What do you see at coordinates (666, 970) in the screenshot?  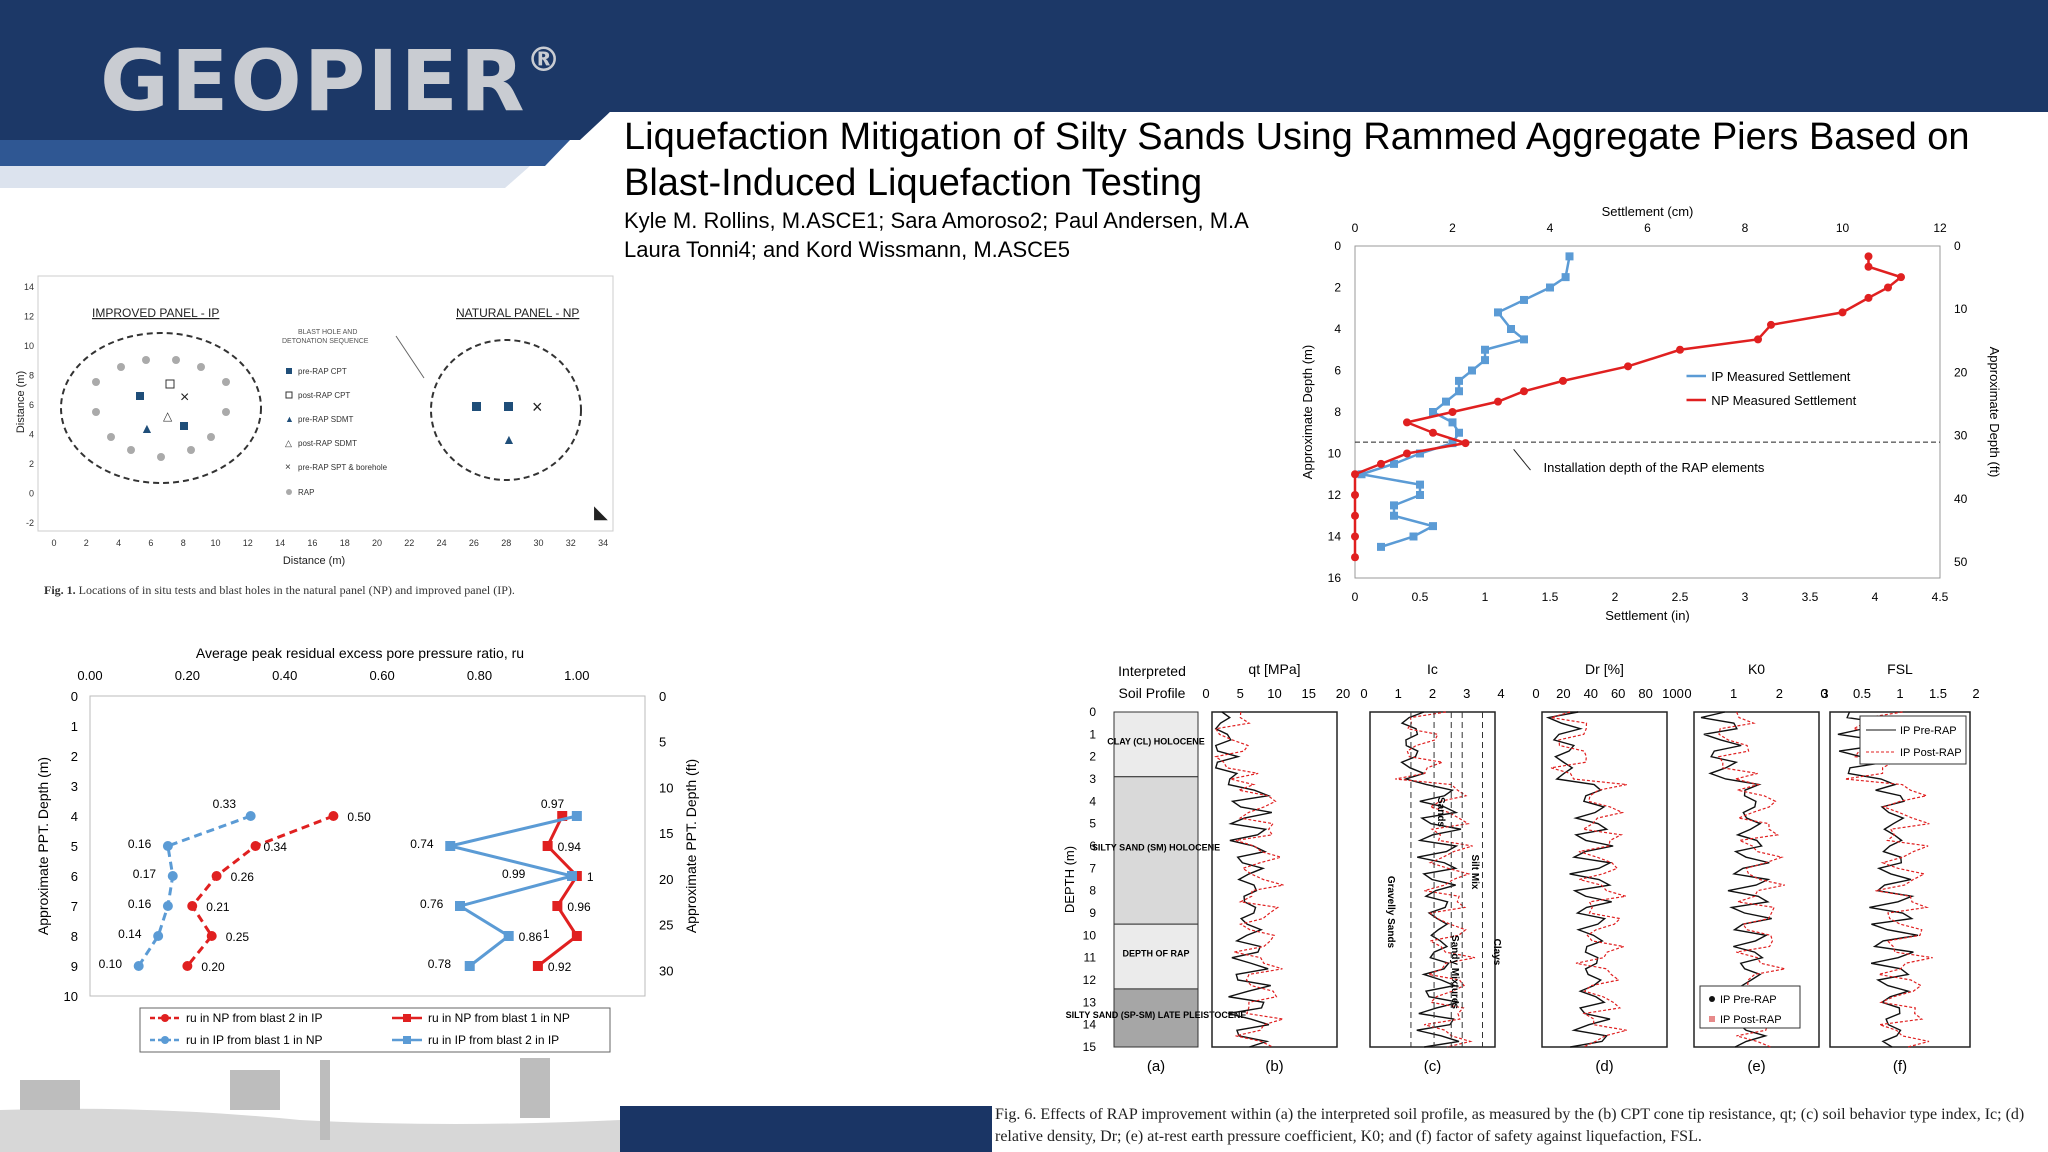 I see `ru-y2tick: 30` at bounding box center [666, 970].